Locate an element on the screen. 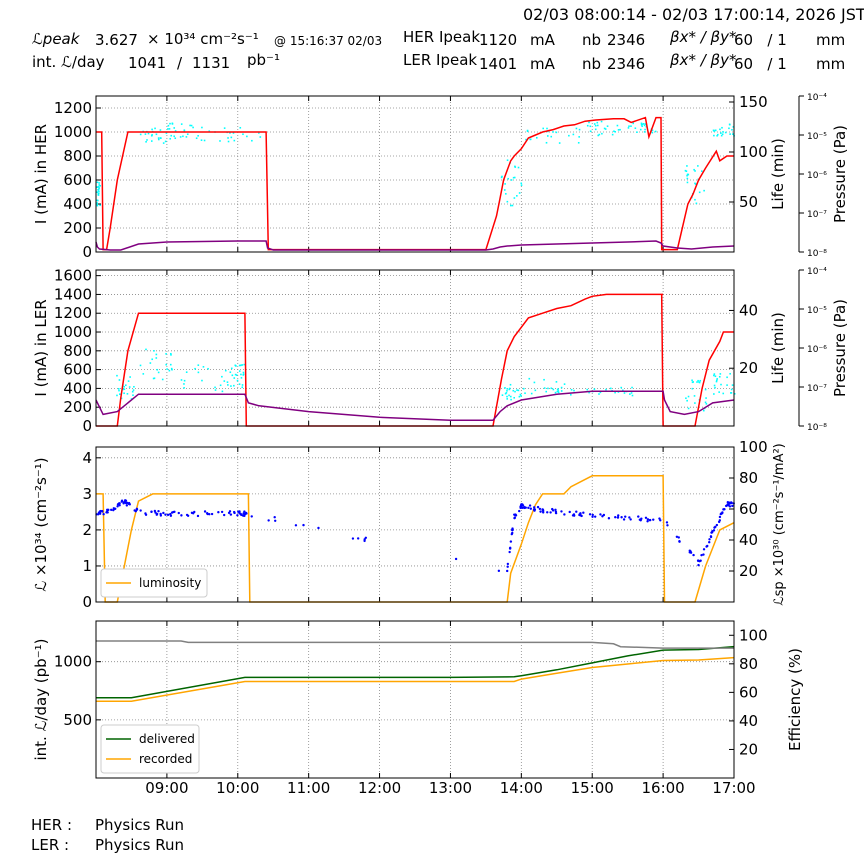 This screenshot has width=864, height=864. y-tick-label: 2 is located at coordinates (87, 530).